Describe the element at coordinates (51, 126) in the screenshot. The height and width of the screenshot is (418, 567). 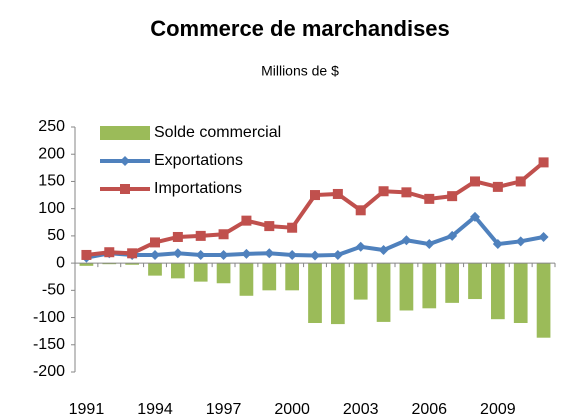
I see `y-tick-label: 250` at that location.